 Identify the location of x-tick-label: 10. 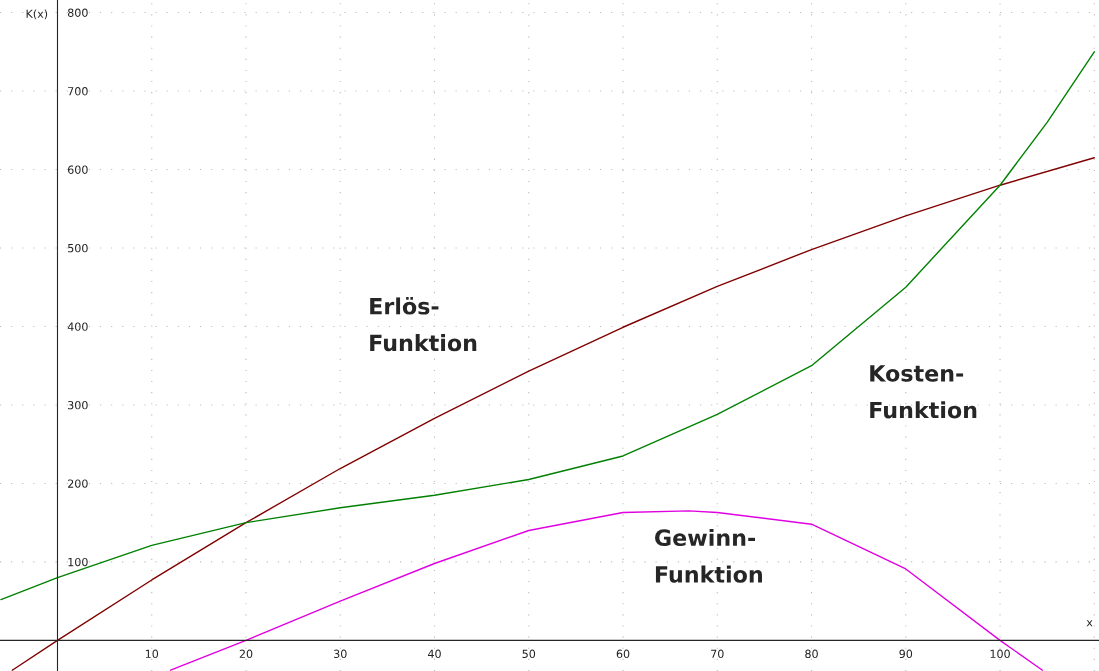
(152, 654).